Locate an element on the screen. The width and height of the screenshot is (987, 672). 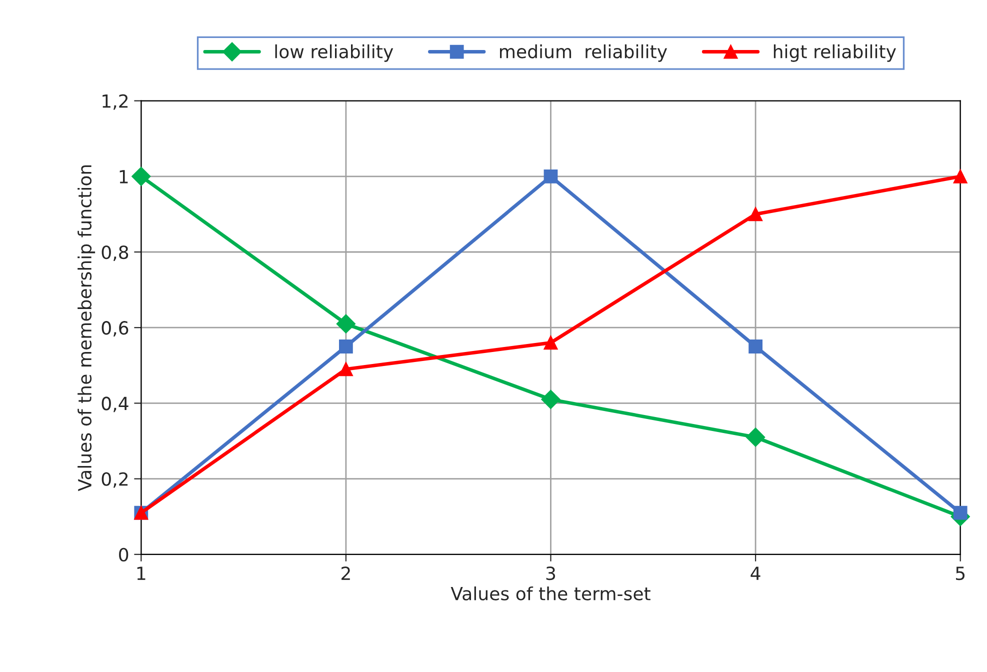
legend-label: higt reliability is located at coordinates (835, 53).